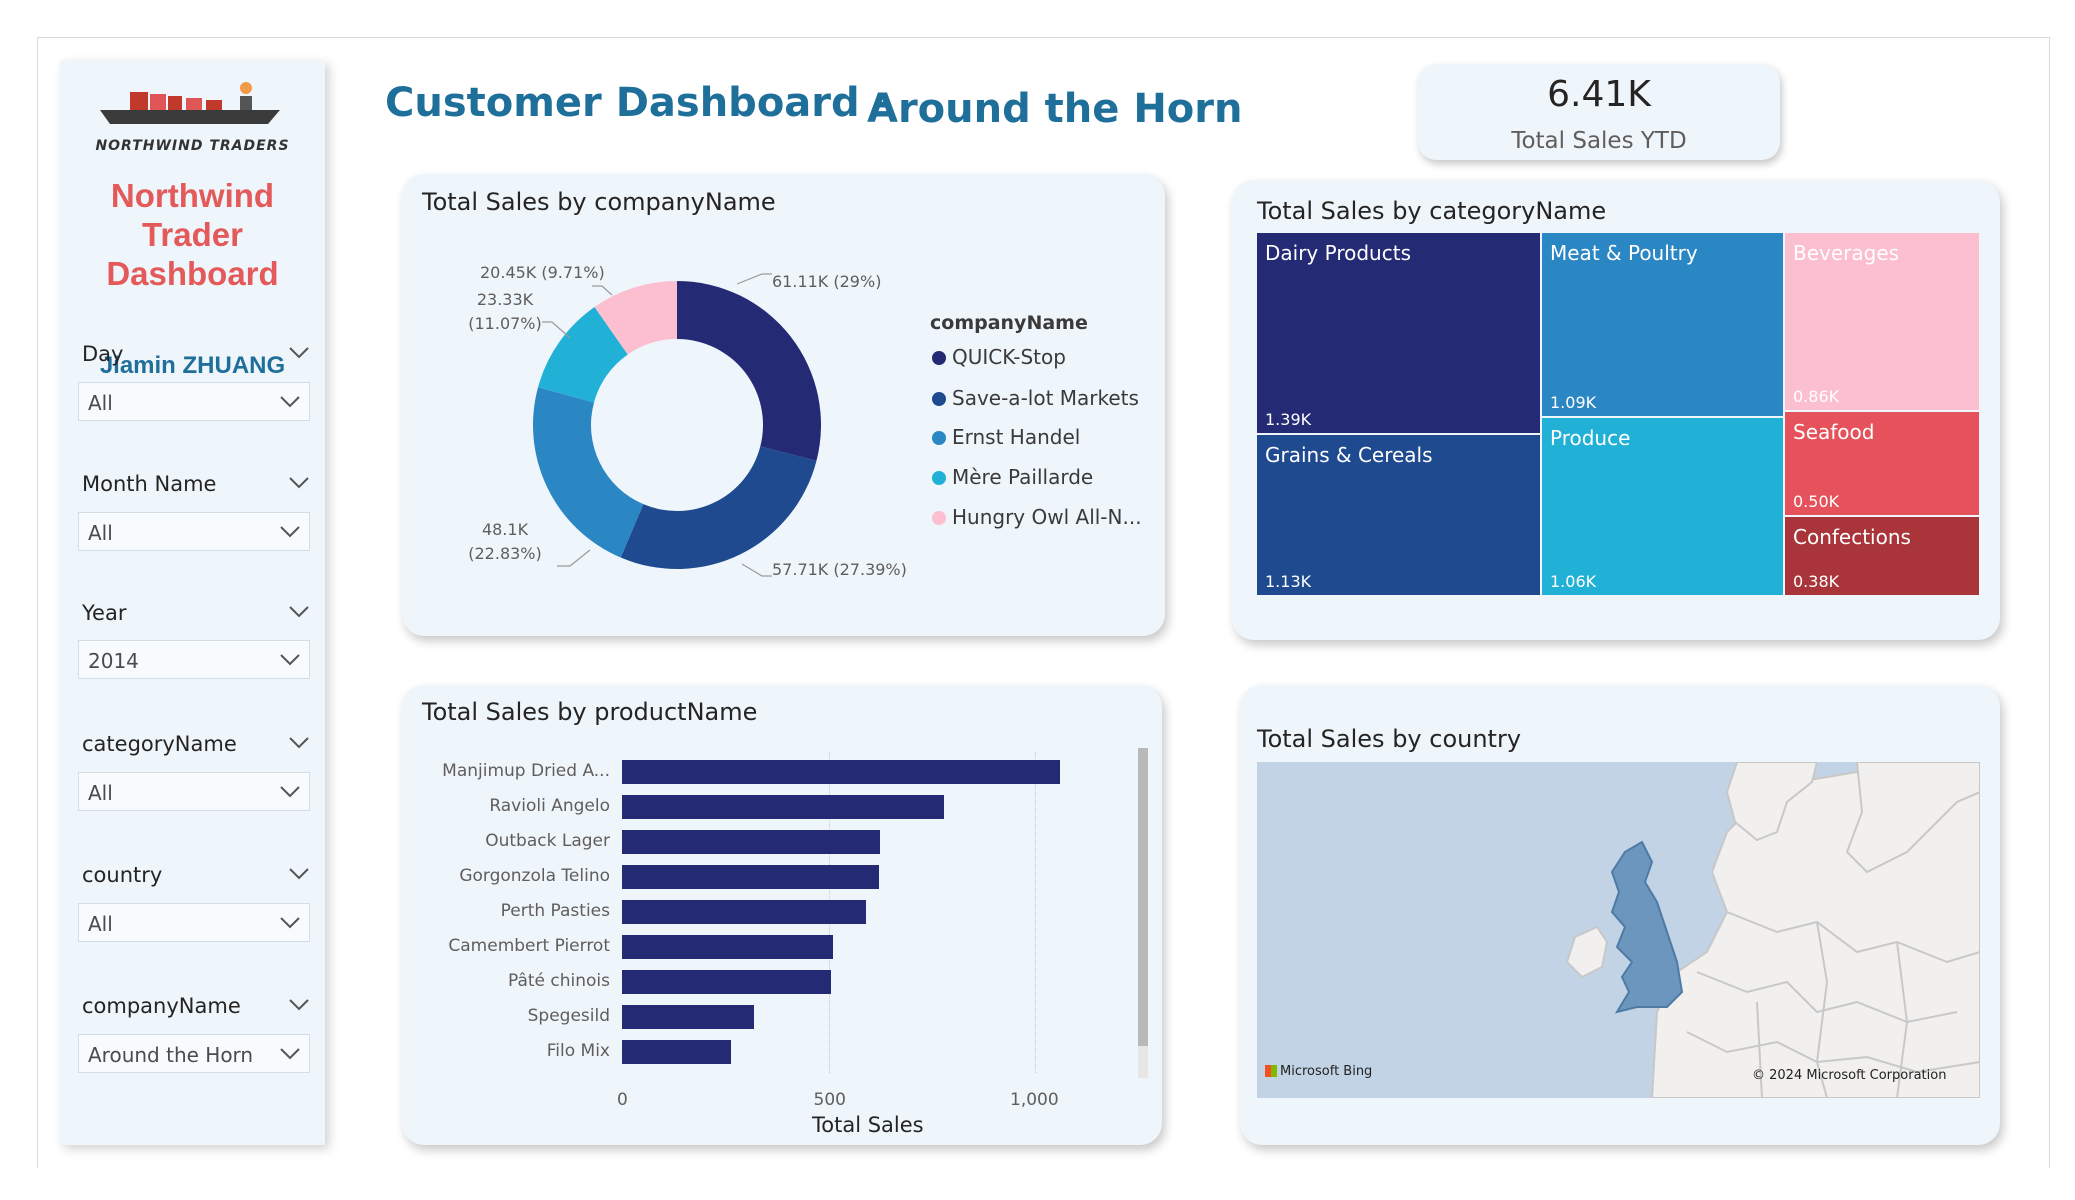 The image size is (2075, 1200). I want to click on tile-value: 1.39K, so click(1288, 419).